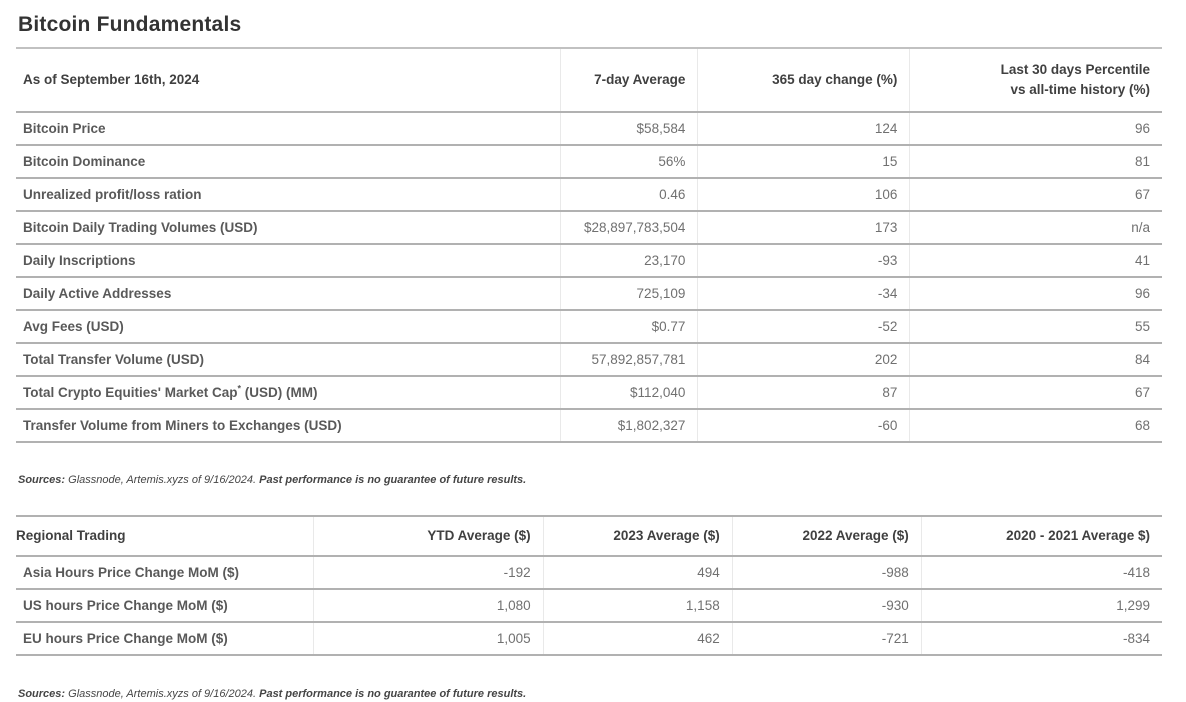 Image resolution: width=1186 pixels, height=702 pixels. Describe the element at coordinates (803, 162) in the screenshot. I see `metric-365day-change: 15` at that location.